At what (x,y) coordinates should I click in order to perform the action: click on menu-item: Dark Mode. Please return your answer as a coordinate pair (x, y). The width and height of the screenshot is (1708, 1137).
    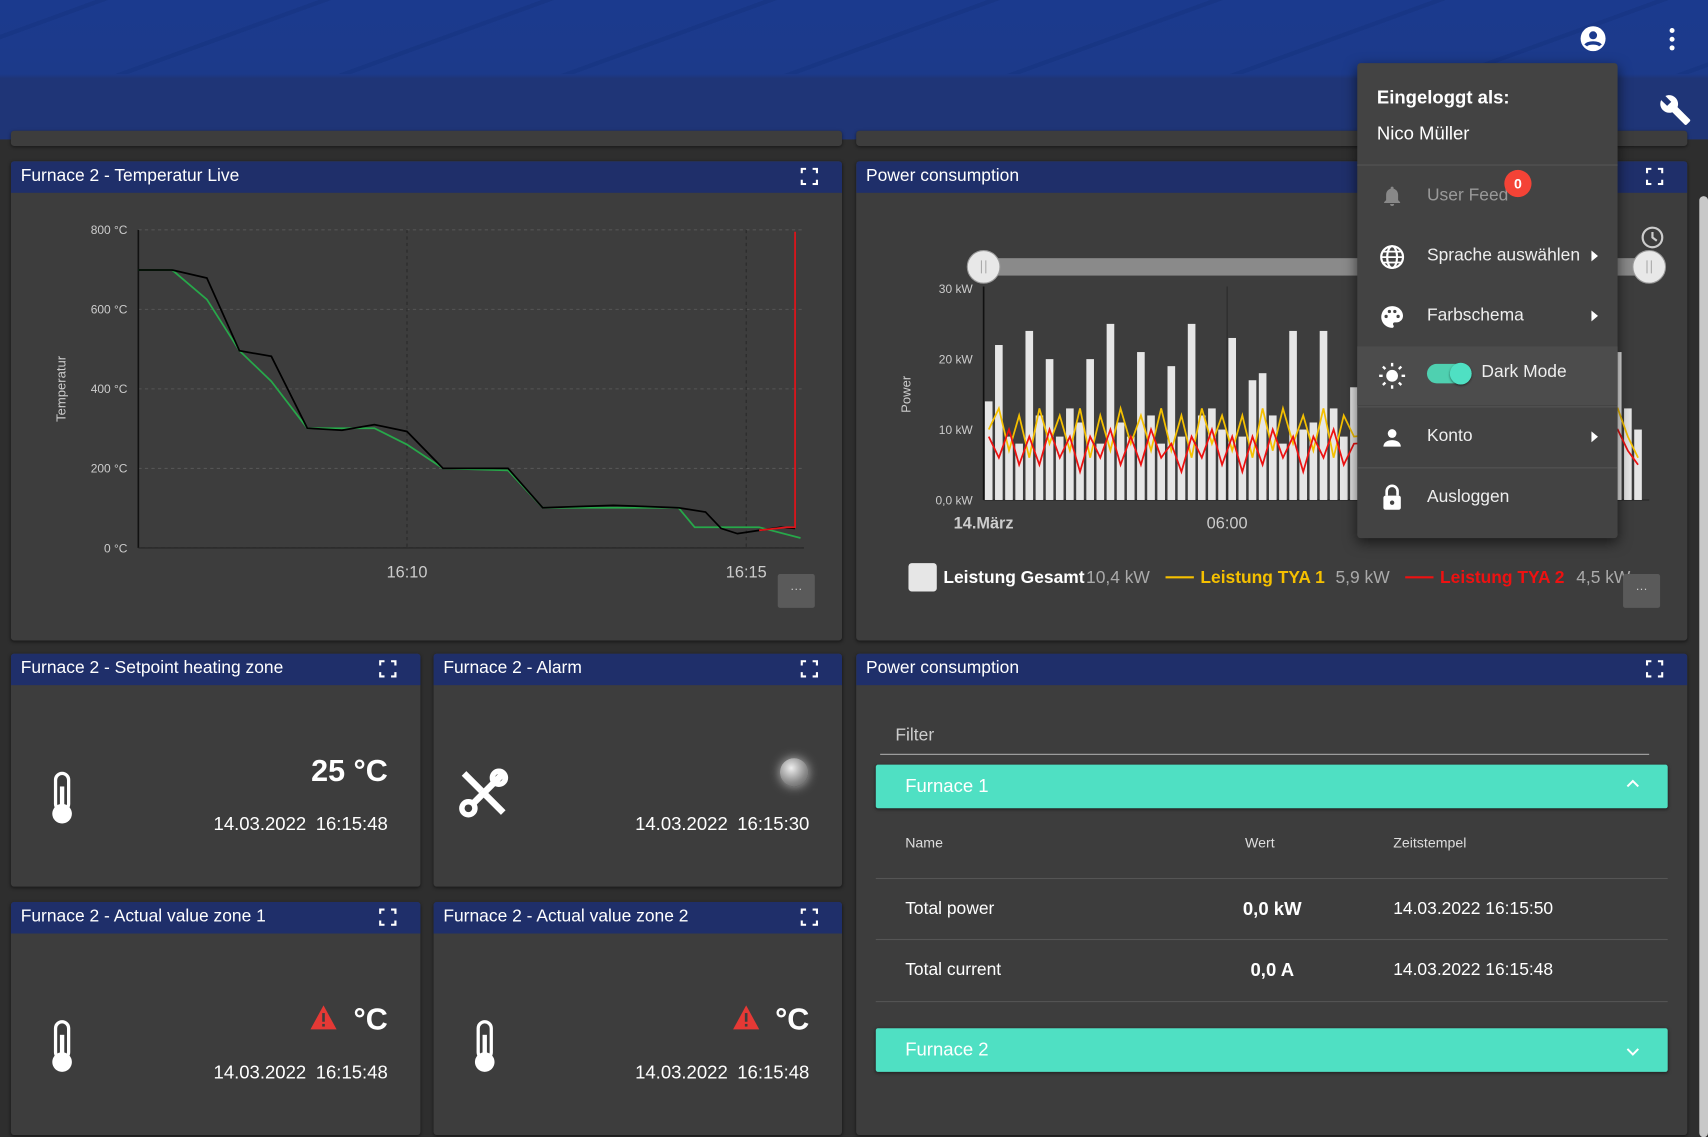
    Looking at the image, I should click on (1524, 372).